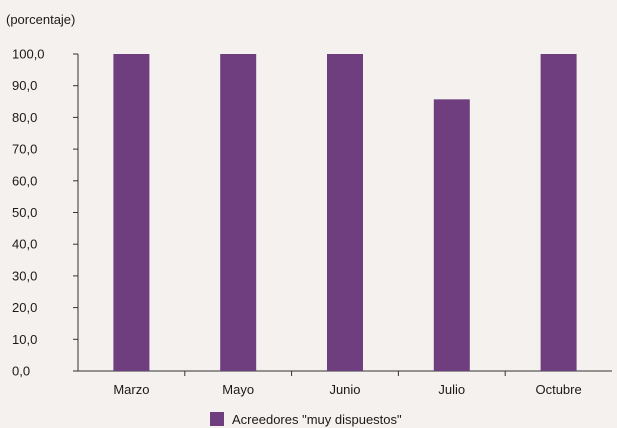 The width and height of the screenshot is (617, 428). What do you see at coordinates (24, 212) in the screenshot?
I see `y-tick-label: 50,0` at bounding box center [24, 212].